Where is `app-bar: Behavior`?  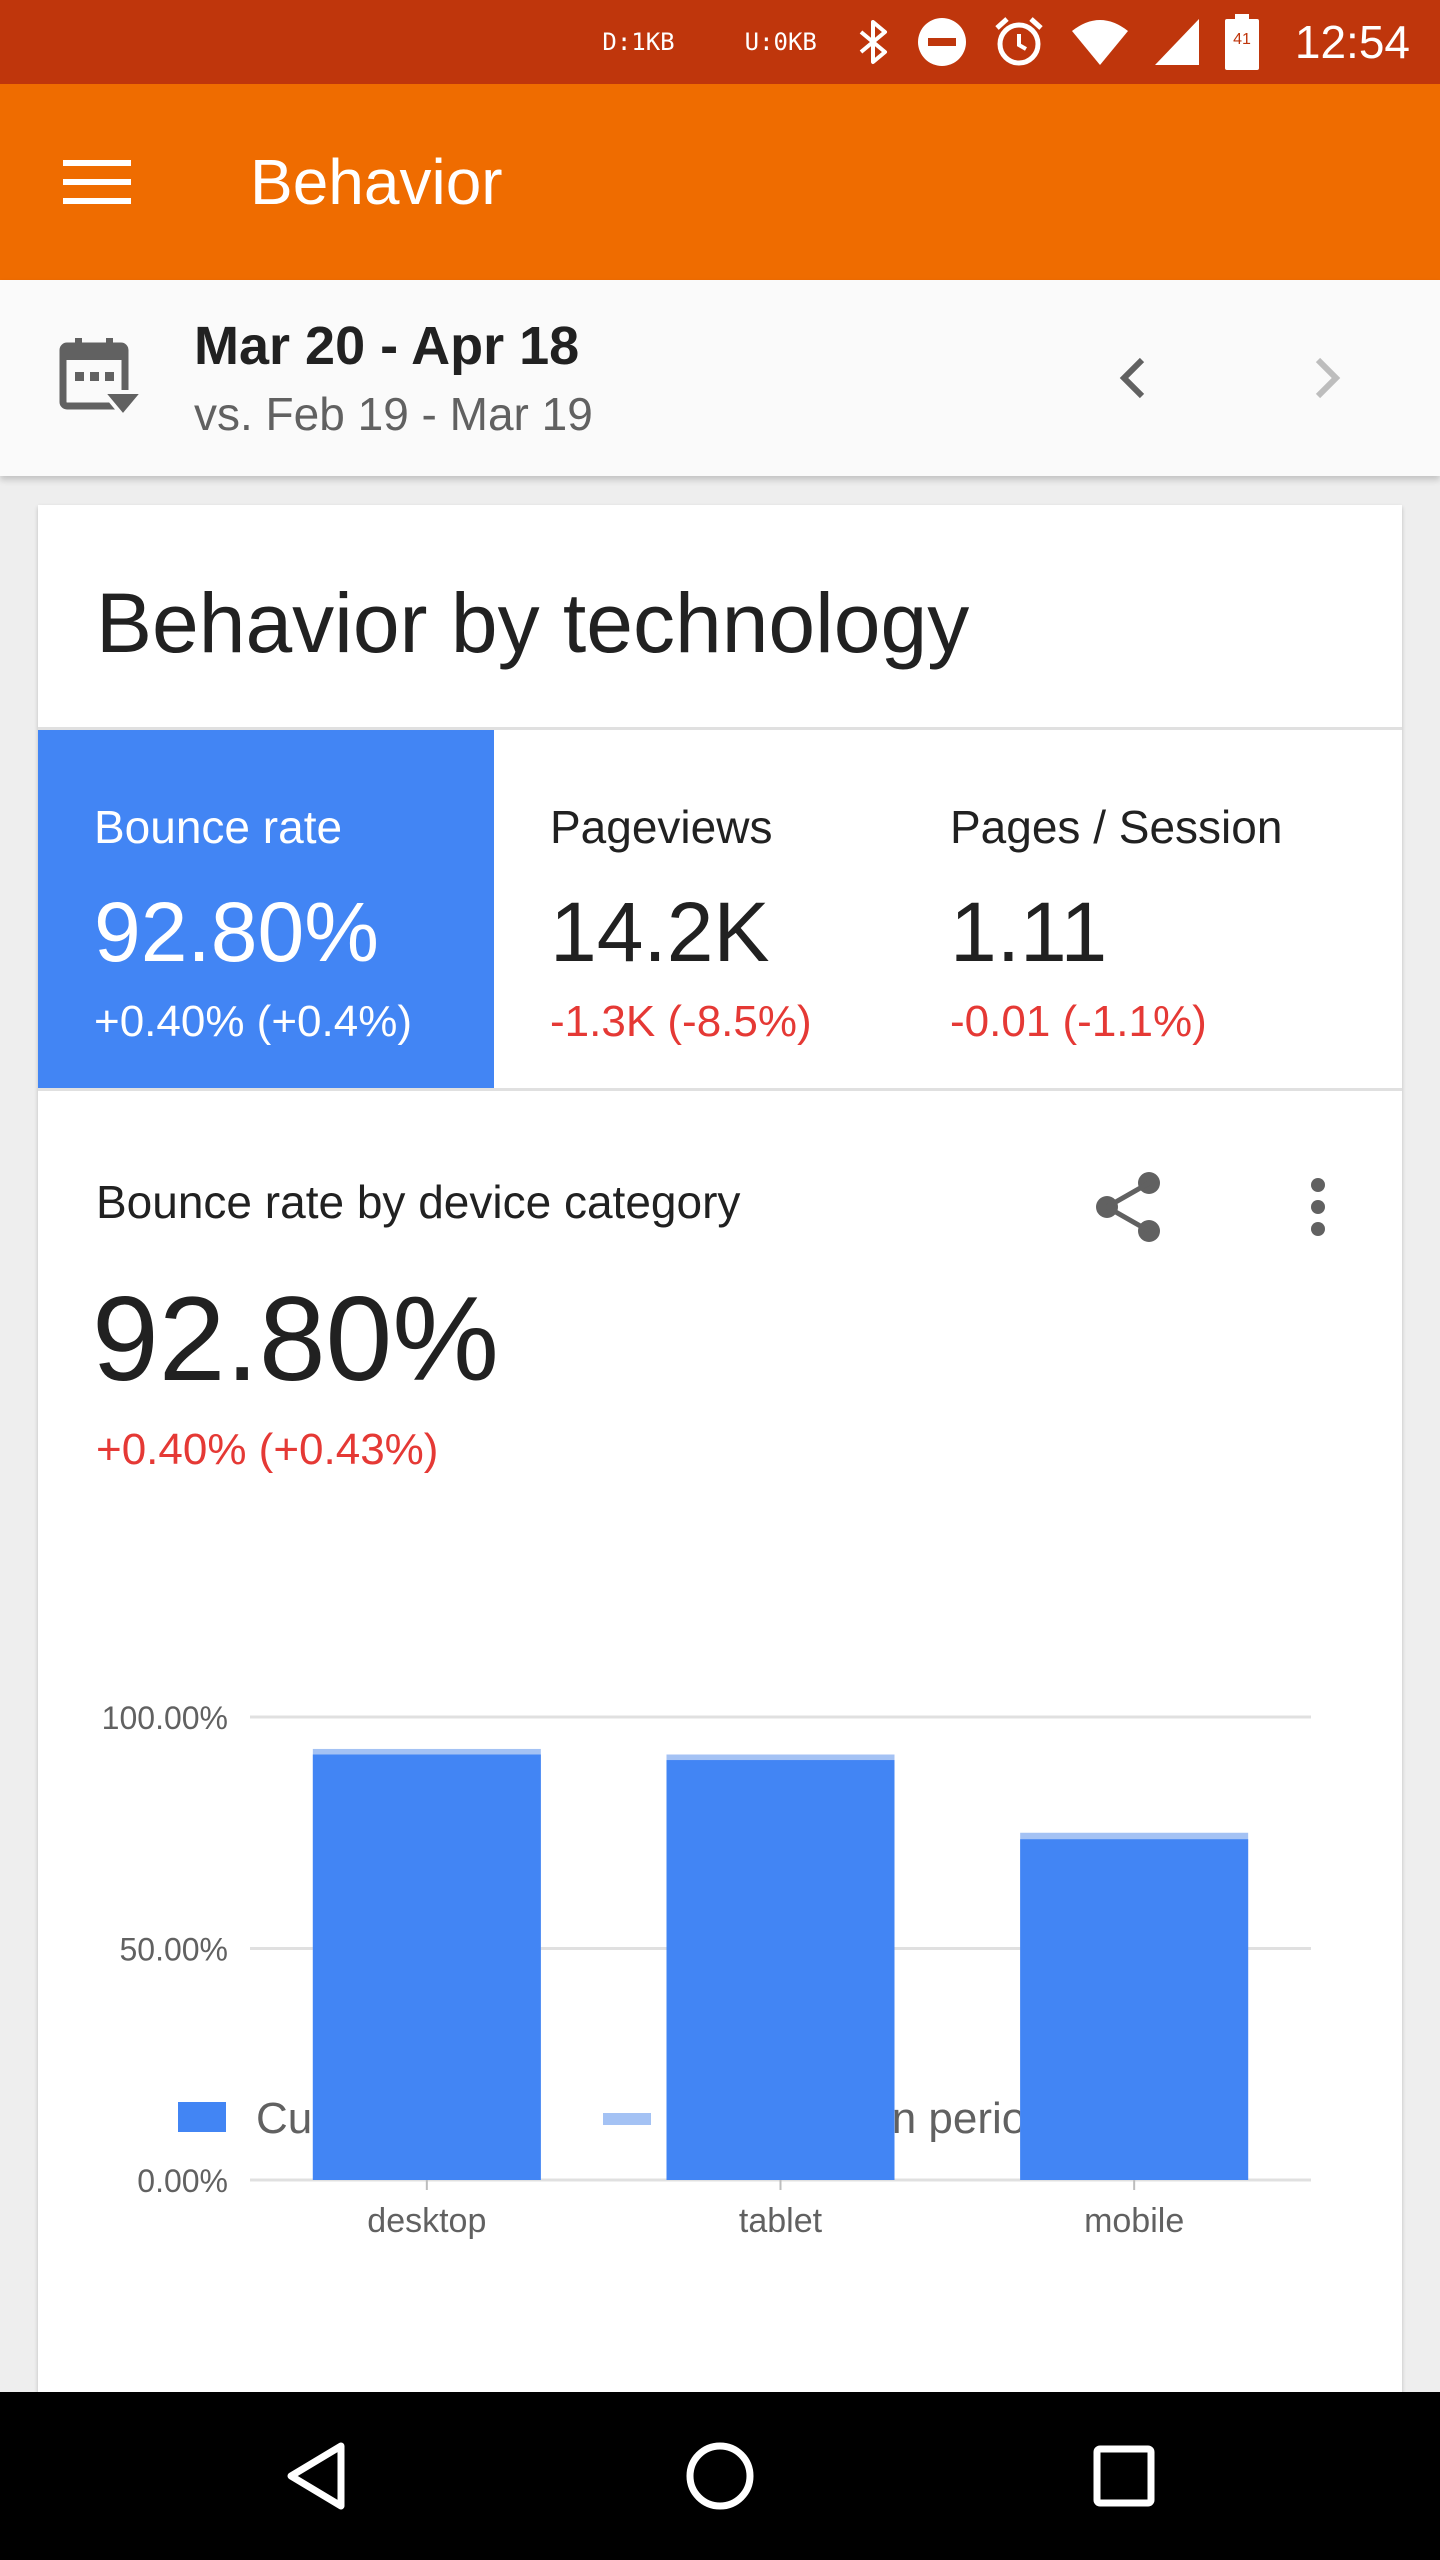
app-bar: Behavior is located at coordinates (720, 182).